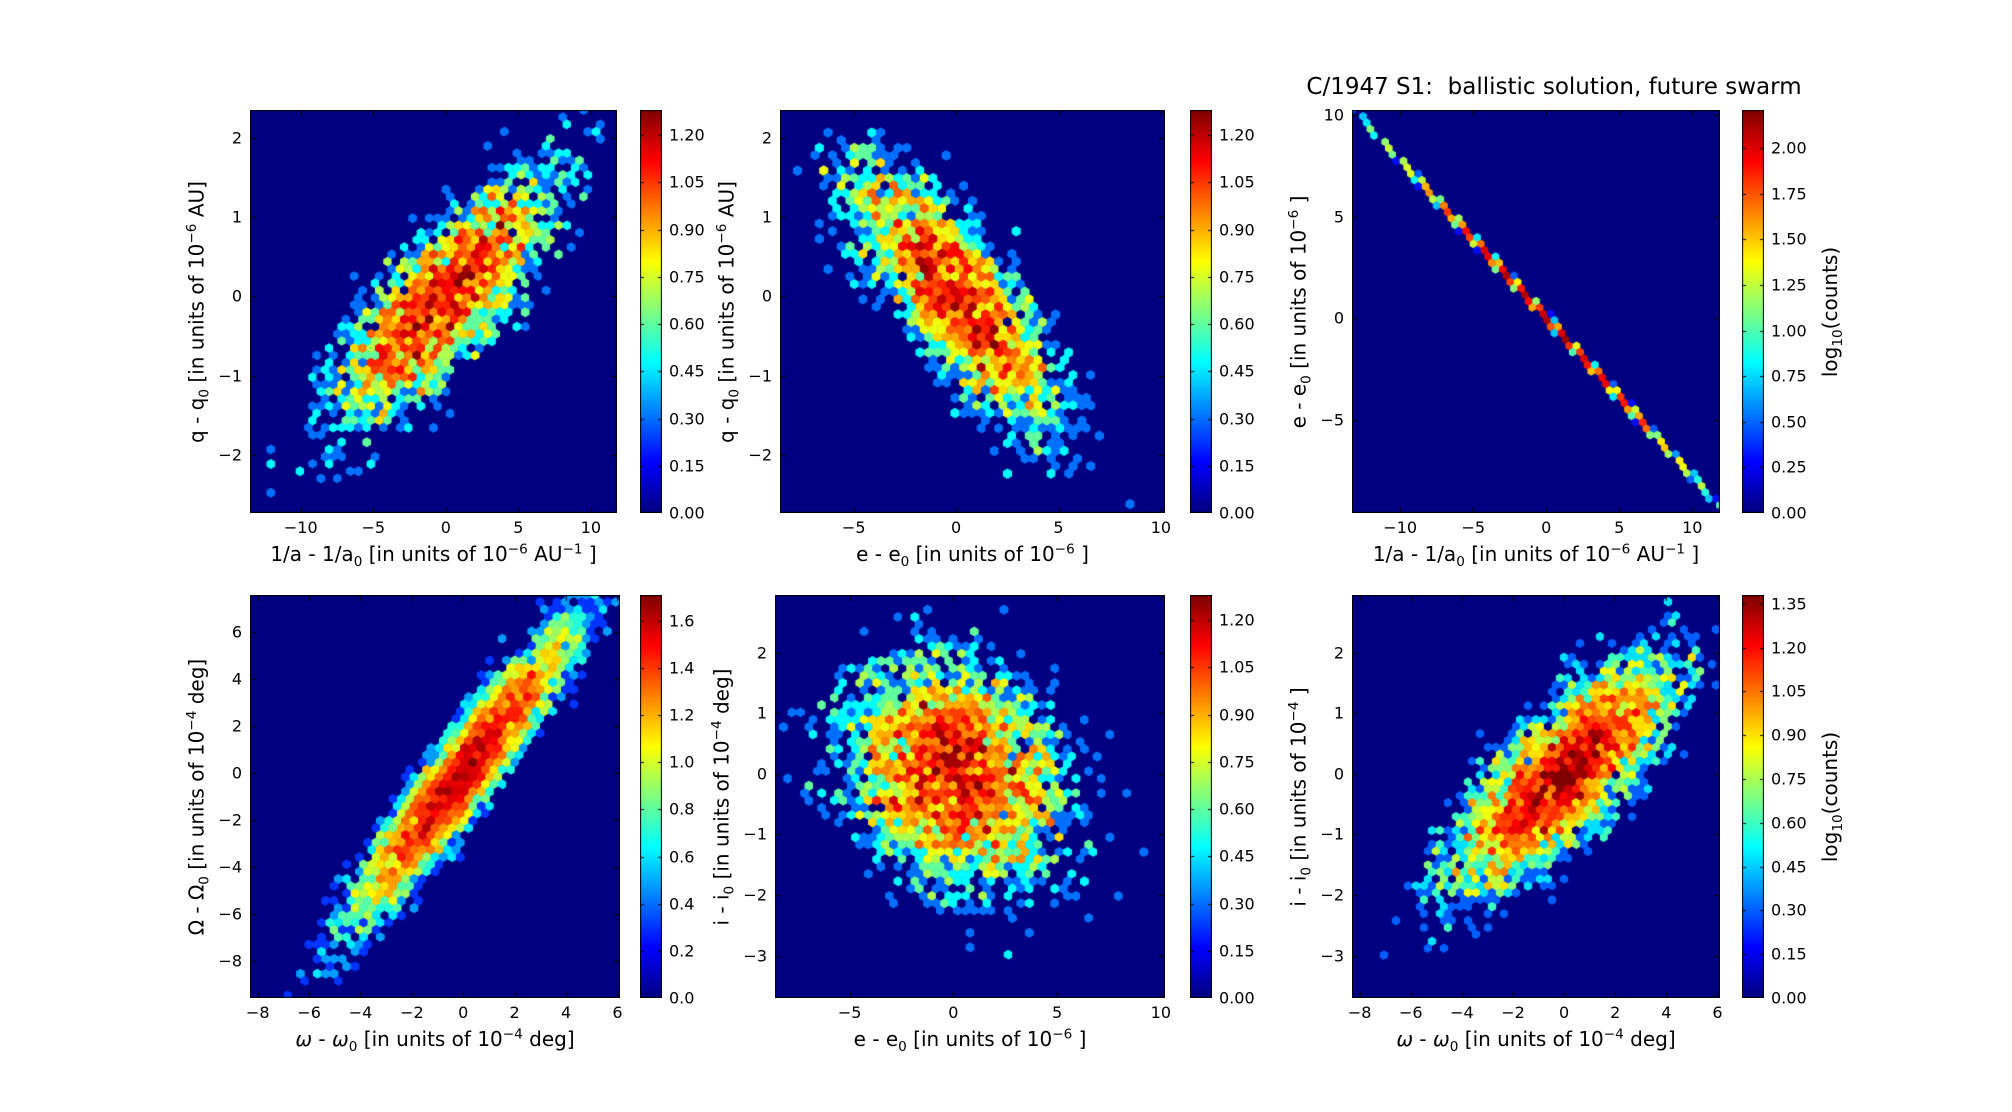 This screenshot has height=1112, width=2012. Describe the element at coordinates (230, 914) in the screenshot. I see `y-tick-label: −6` at that location.